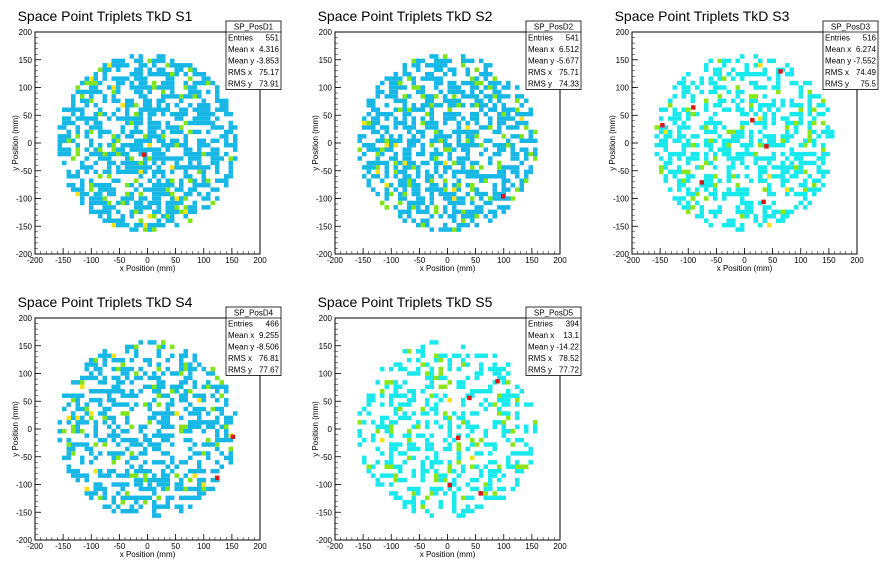  I want to click on stats-value: 76.81, so click(269, 358).